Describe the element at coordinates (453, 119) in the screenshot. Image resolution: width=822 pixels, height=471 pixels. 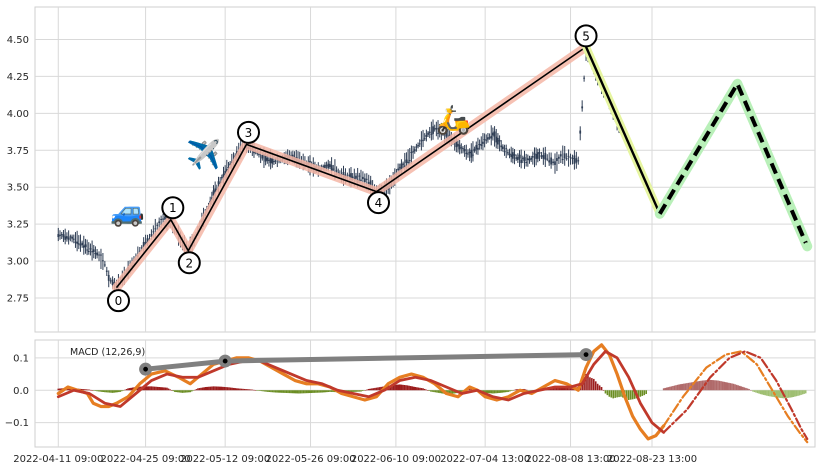
I see `scooter-icon: 🛵` at that location.